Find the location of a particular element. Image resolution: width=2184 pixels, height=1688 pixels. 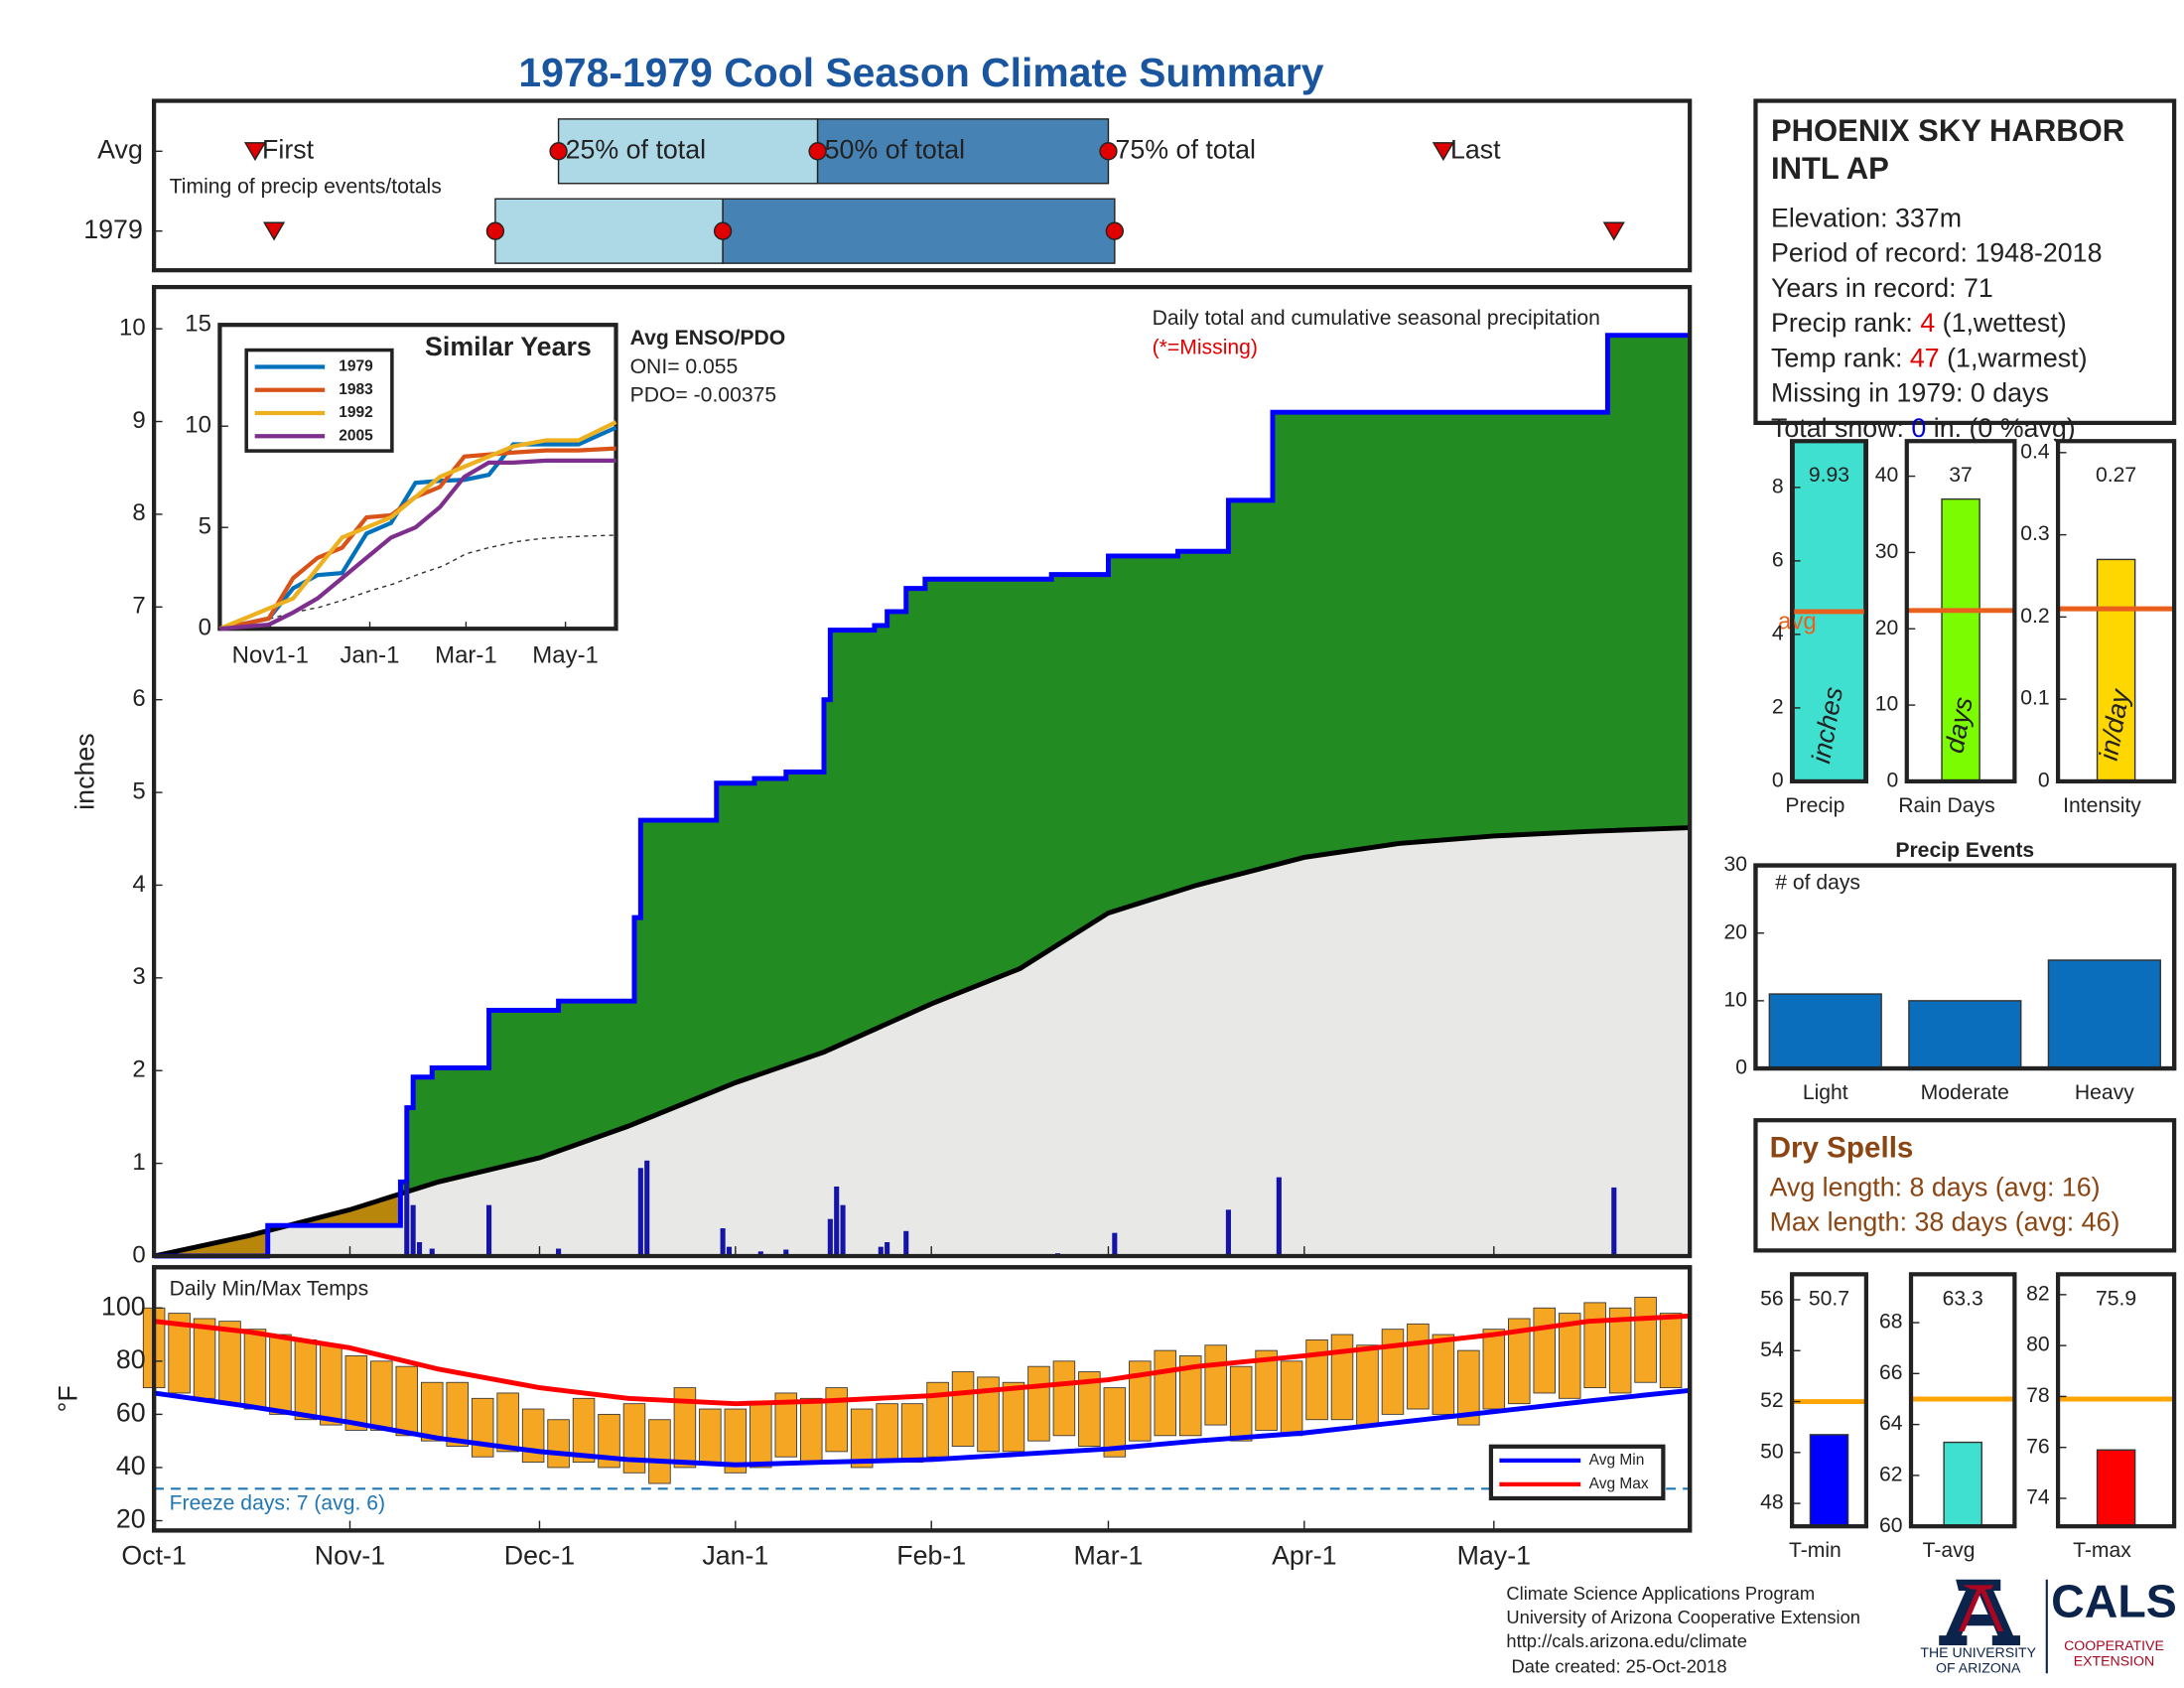

marker-label: 75% of total is located at coordinates (1186, 149).